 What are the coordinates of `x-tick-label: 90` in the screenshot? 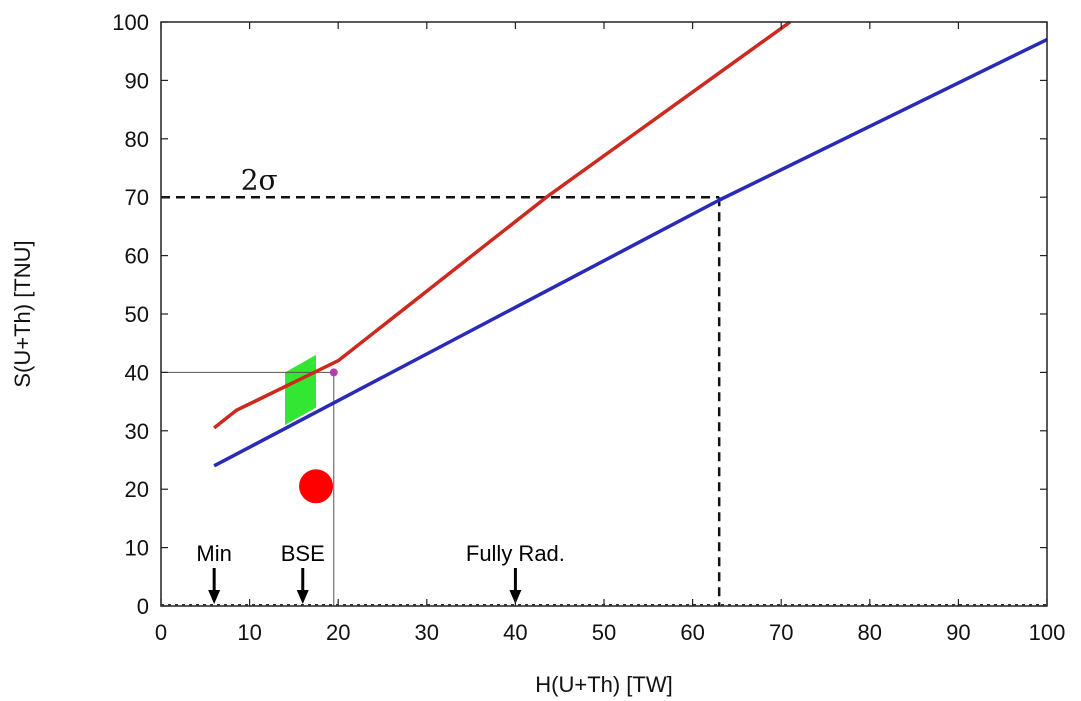 It's located at (958, 632).